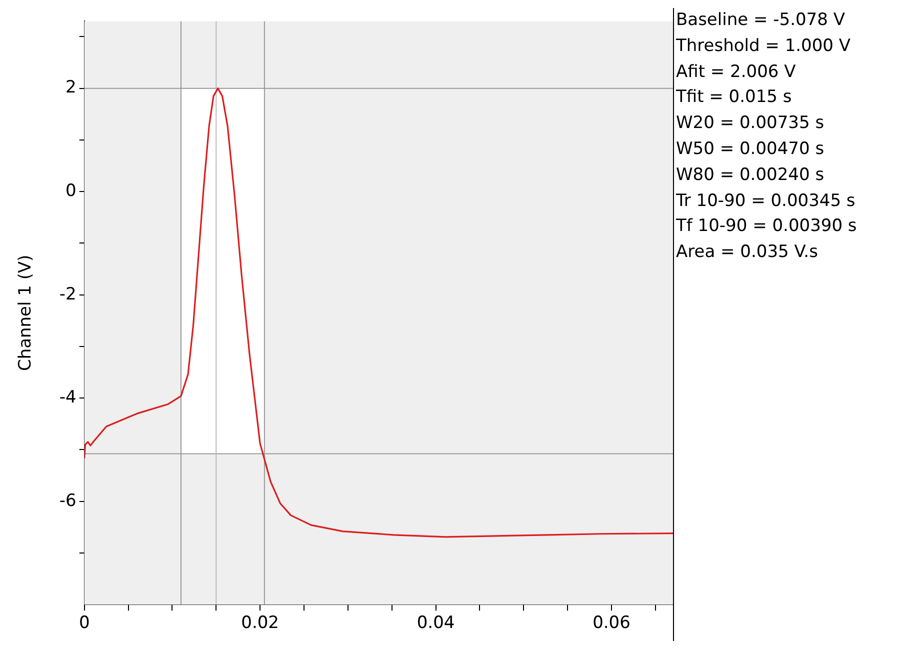  What do you see at coordinates (747, 252) in the screenshot?
I see `text: Area = 0.035 V.s` at bounding box center [747, 252].